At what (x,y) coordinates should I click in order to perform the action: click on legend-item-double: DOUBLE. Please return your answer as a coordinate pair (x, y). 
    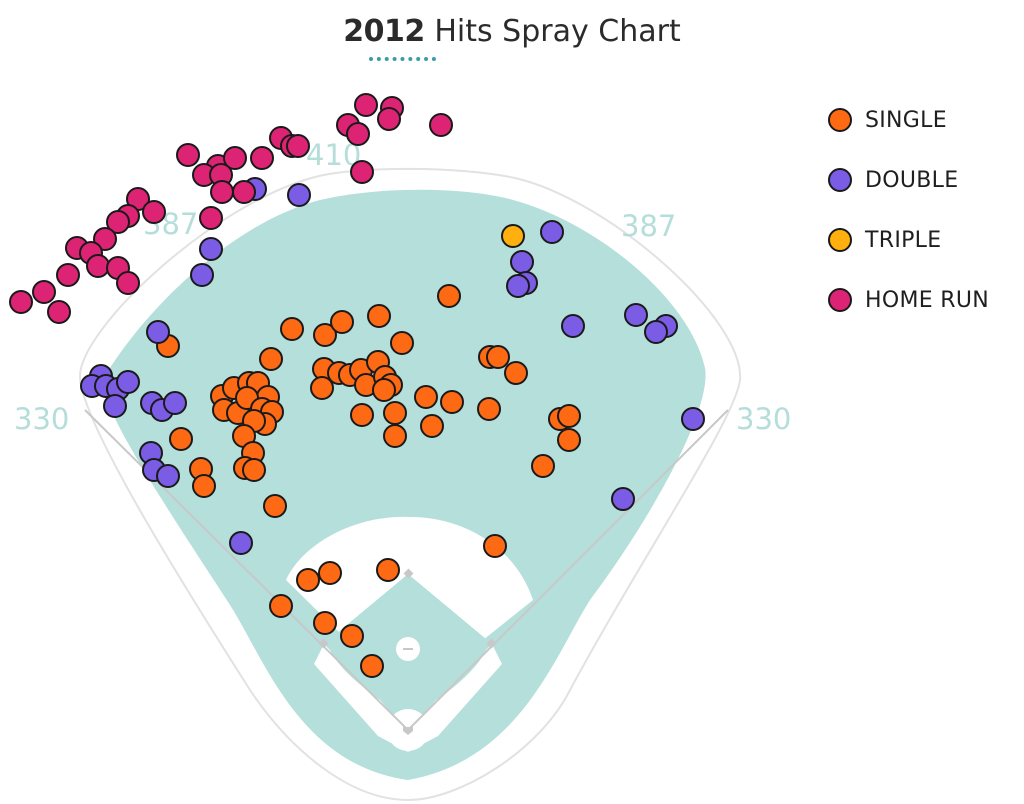
    Looking at the image, I should click on (908, 180).